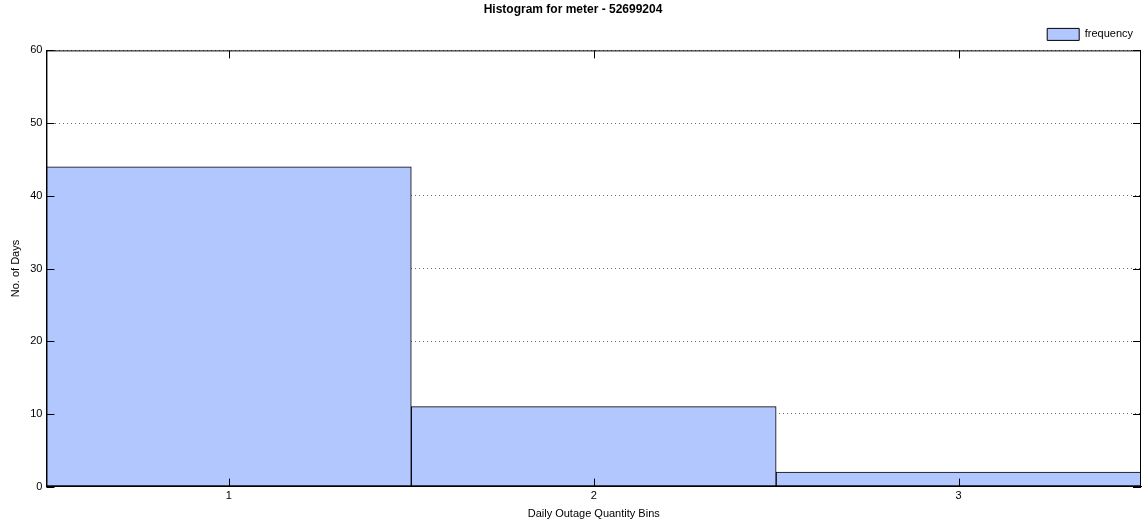 The height and width of the screenshot is (525, 1143). I want to click on x-tick-label: 1, so click(228, 495).